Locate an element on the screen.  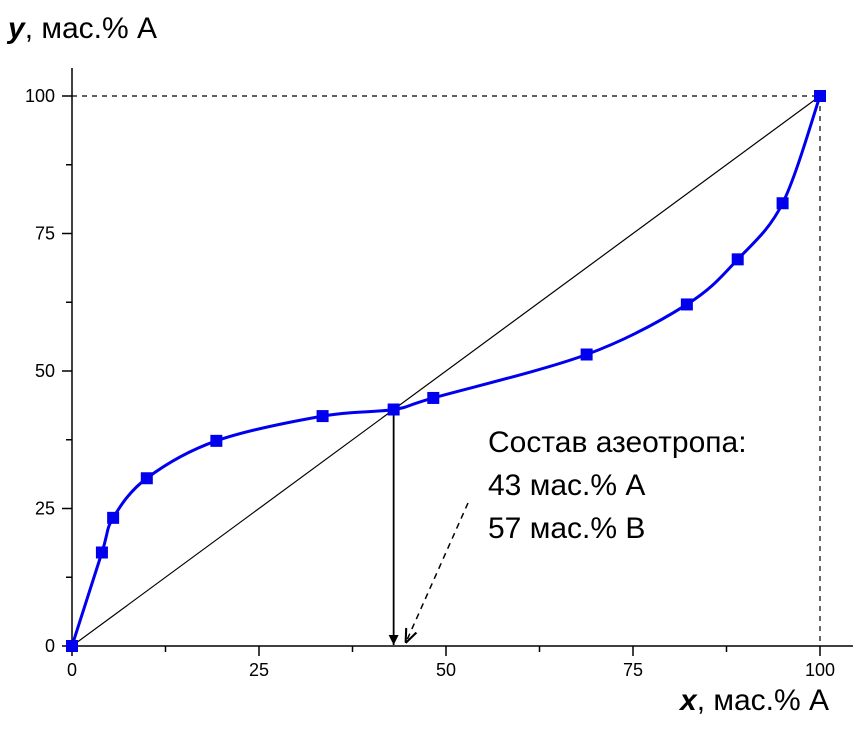
x-tick-label: 0 is located at coordinates (72, 670).